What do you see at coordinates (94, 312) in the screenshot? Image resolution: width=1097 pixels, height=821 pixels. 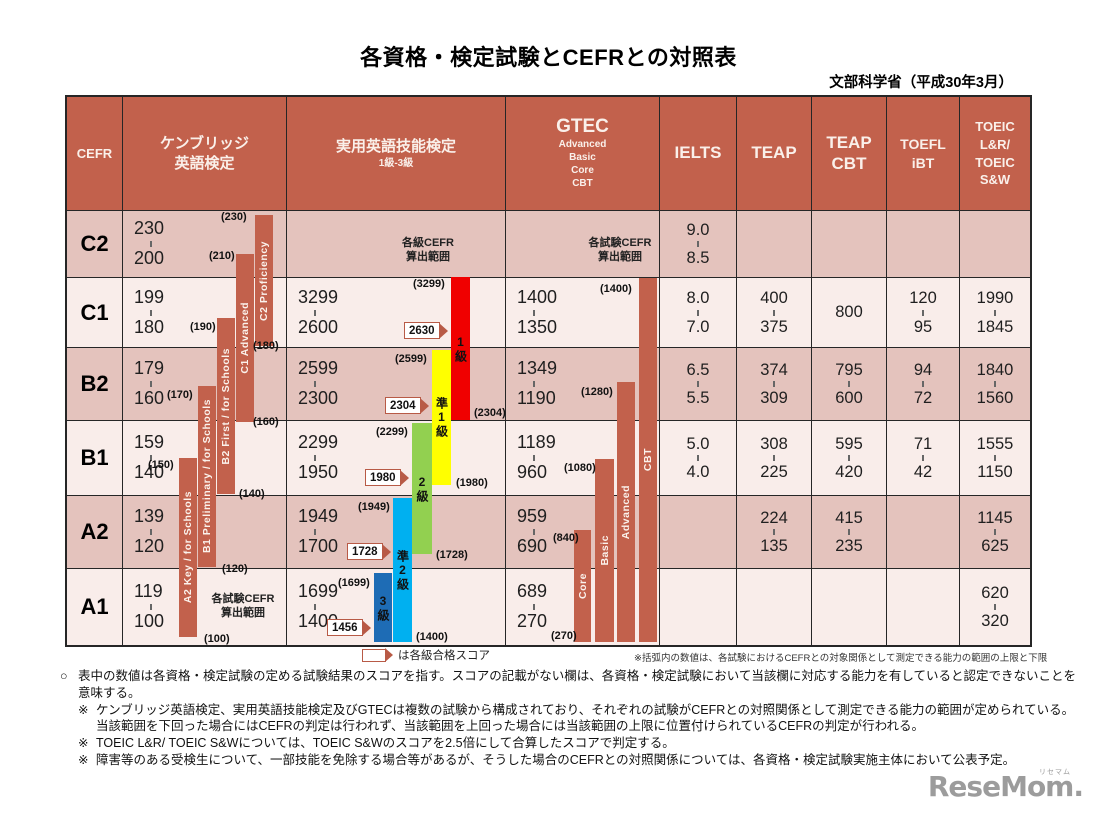 I see `cell-c1-level: C1` at bounding box center [94, 312].